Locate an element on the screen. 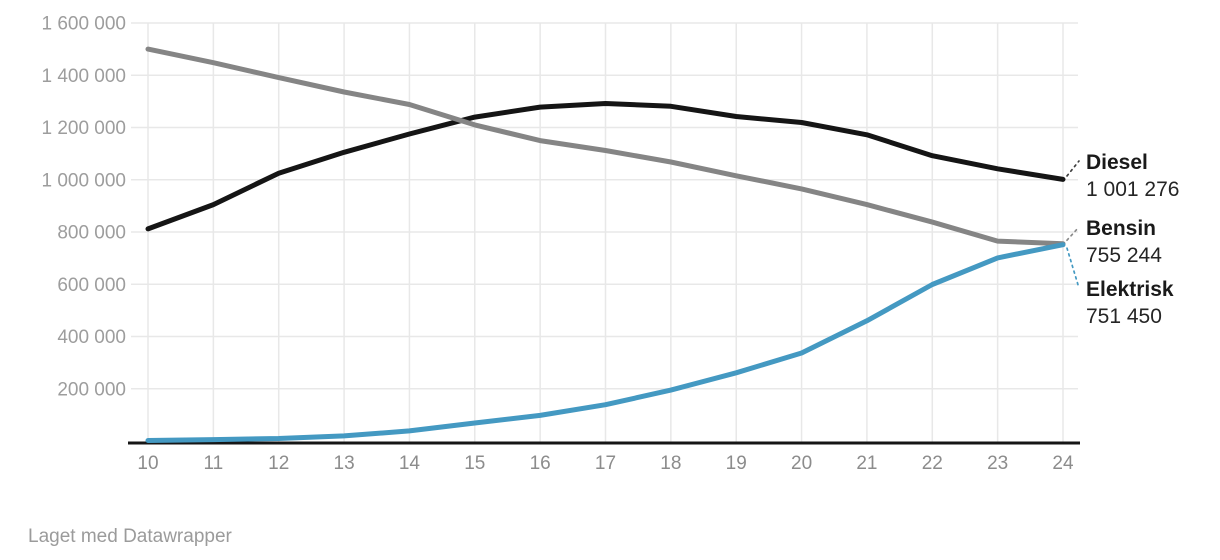  attribution-text: Laget med Datawrapper is located at coordinates (130, 536).